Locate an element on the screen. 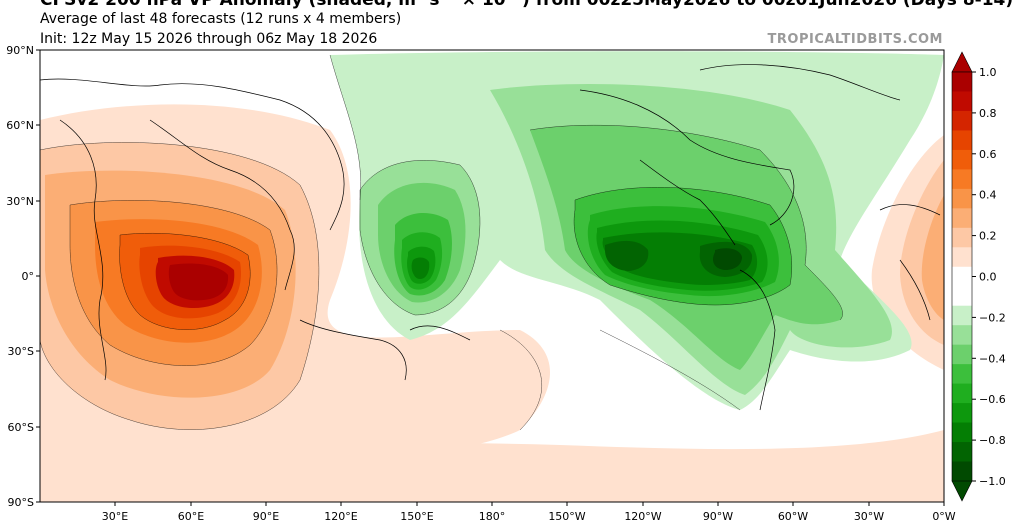 The height and width of the screenshot is (527, 1024). colorbar-tick-label: 1.0 is located at coordinates (988, 72).